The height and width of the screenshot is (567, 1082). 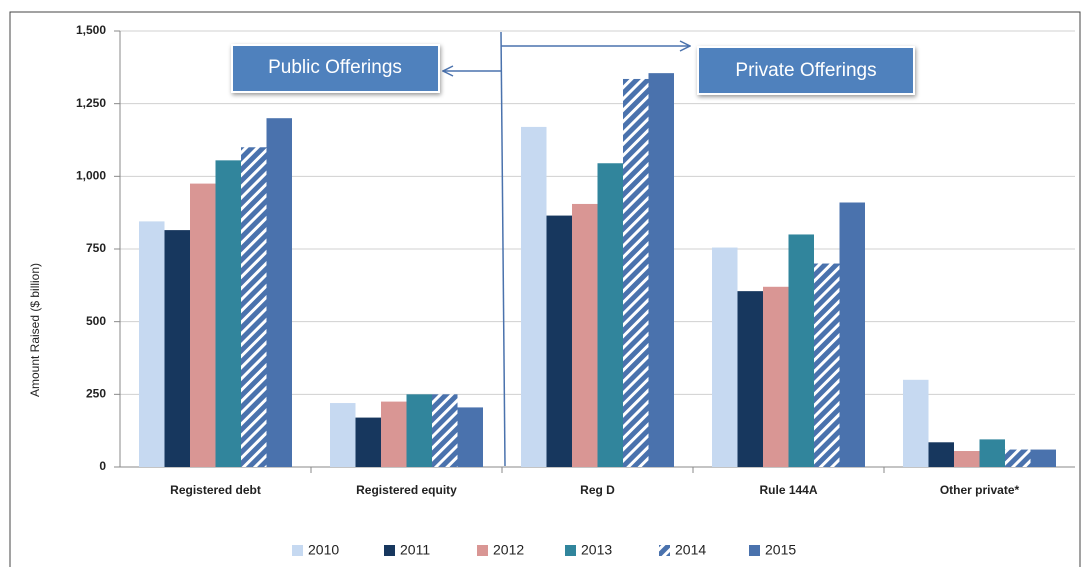 What do you see at coordinates (780, 550) in the screenshot?
I see `legend-label: 2015` at bounding box center [780, 550].